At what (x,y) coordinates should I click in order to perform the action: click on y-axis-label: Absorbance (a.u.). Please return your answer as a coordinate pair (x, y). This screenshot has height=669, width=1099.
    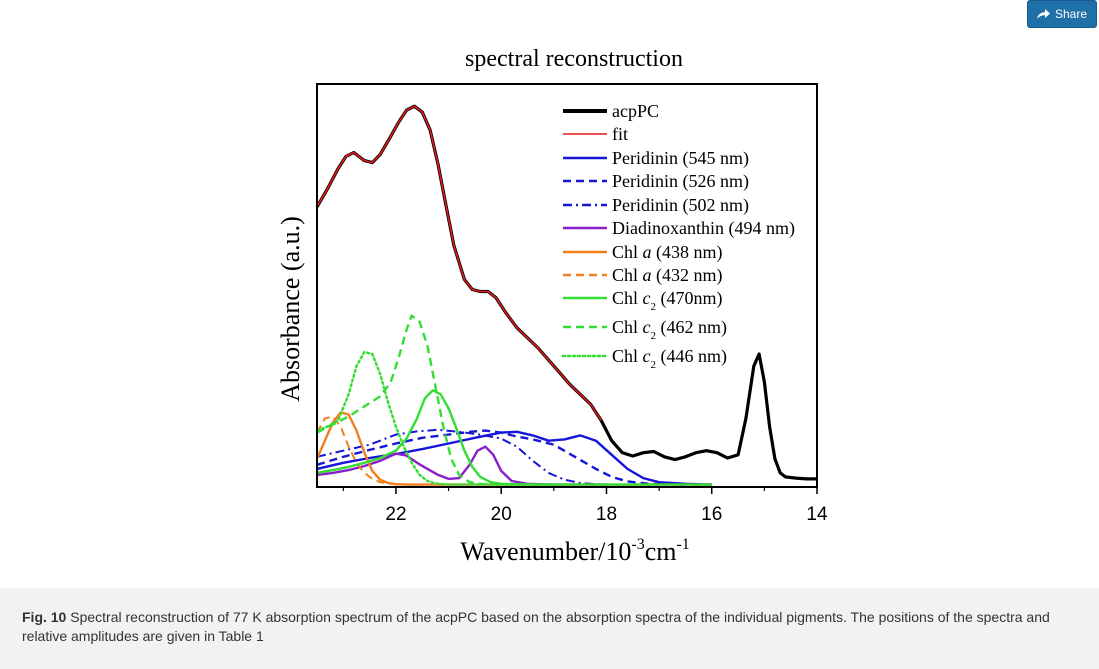
    Looking at the image, I should click on (290, 309).